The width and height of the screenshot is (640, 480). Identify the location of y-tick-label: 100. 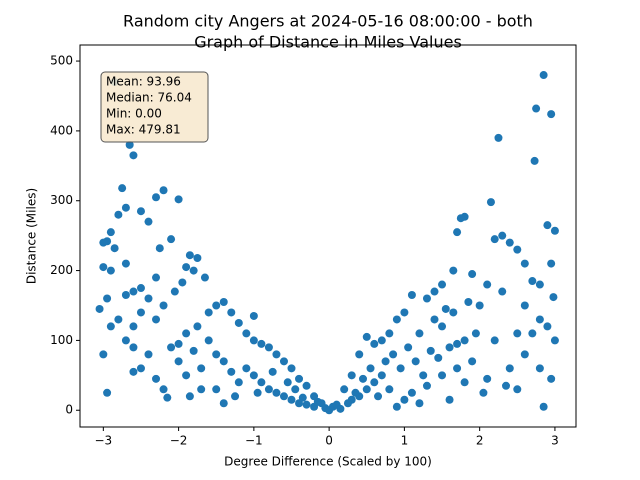
(61, 340).